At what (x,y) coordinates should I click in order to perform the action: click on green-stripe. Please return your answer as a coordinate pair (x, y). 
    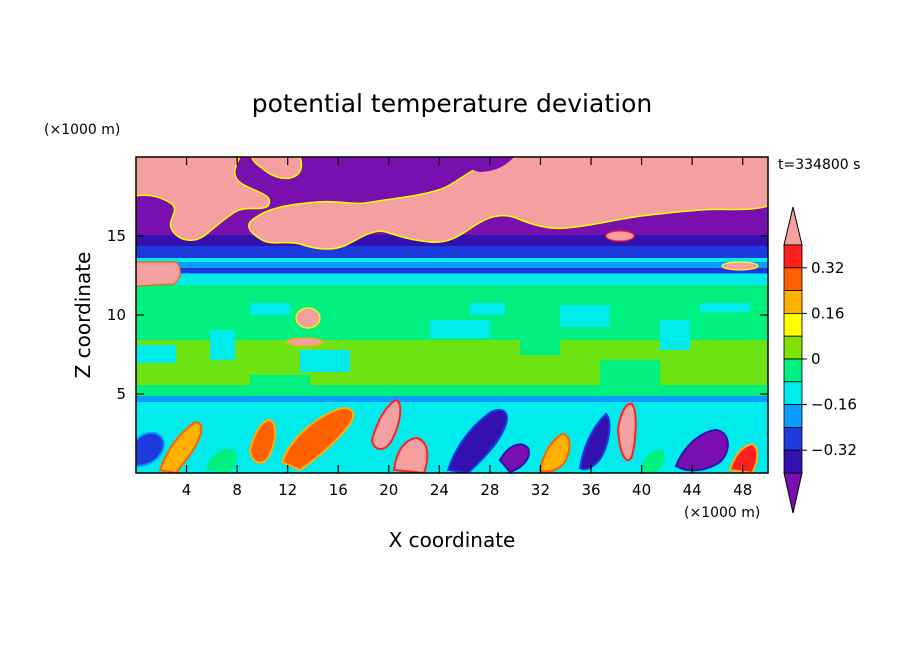
    Looking at the image, I should click on (452, 294).